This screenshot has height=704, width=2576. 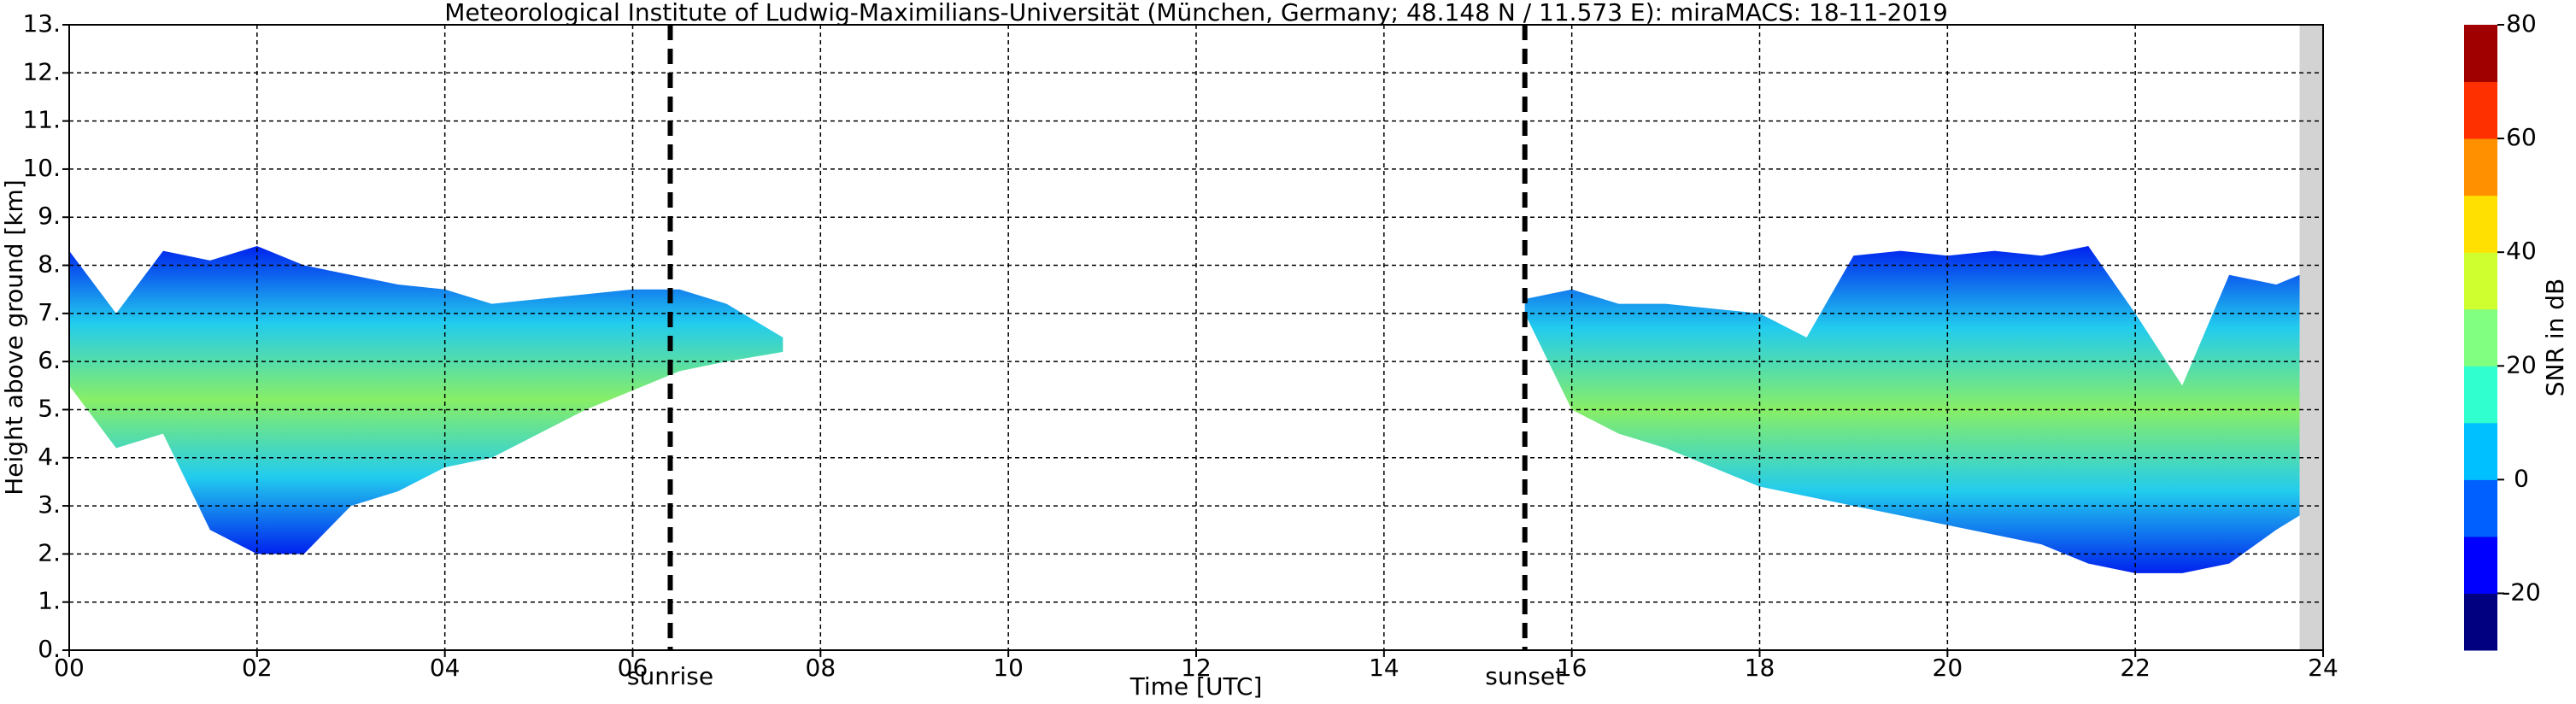 What do you see at coordinates (49, 408) in the screenshot?
I see `y-tick-label: 5.` at bounding box center [49, 408].